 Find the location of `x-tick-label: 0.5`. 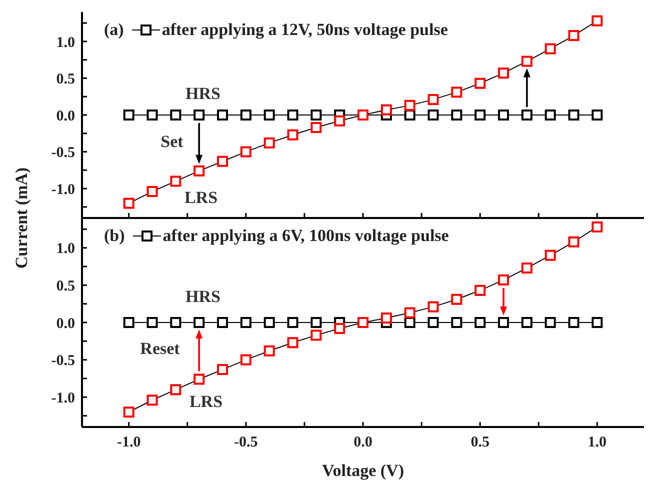

x-tick-label: 0.5 is located at coordinates (480, 442).